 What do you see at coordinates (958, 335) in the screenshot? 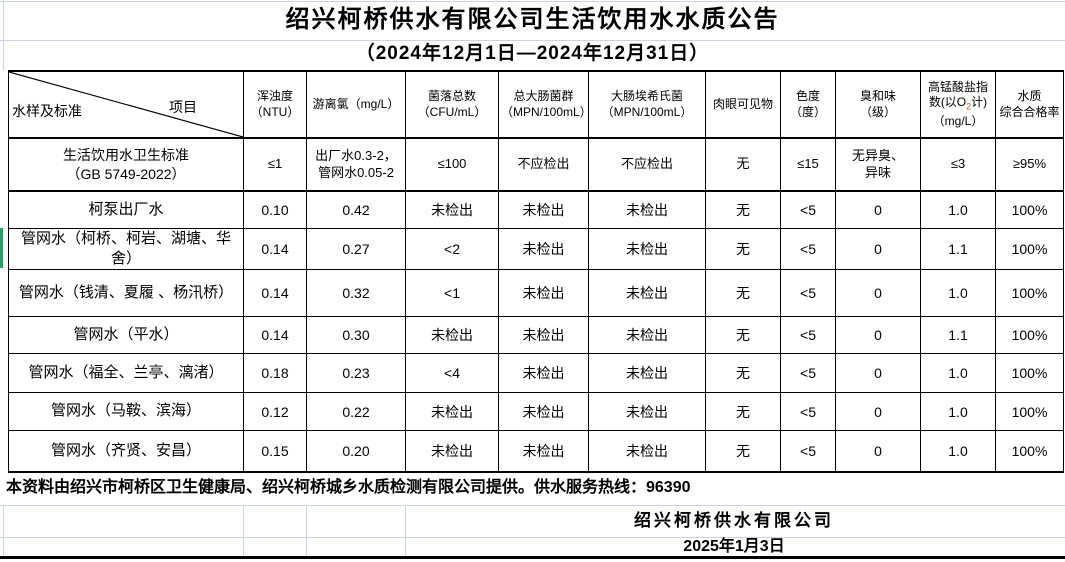
I see `value-cell: 1.1` at bounding box center [958, 335].